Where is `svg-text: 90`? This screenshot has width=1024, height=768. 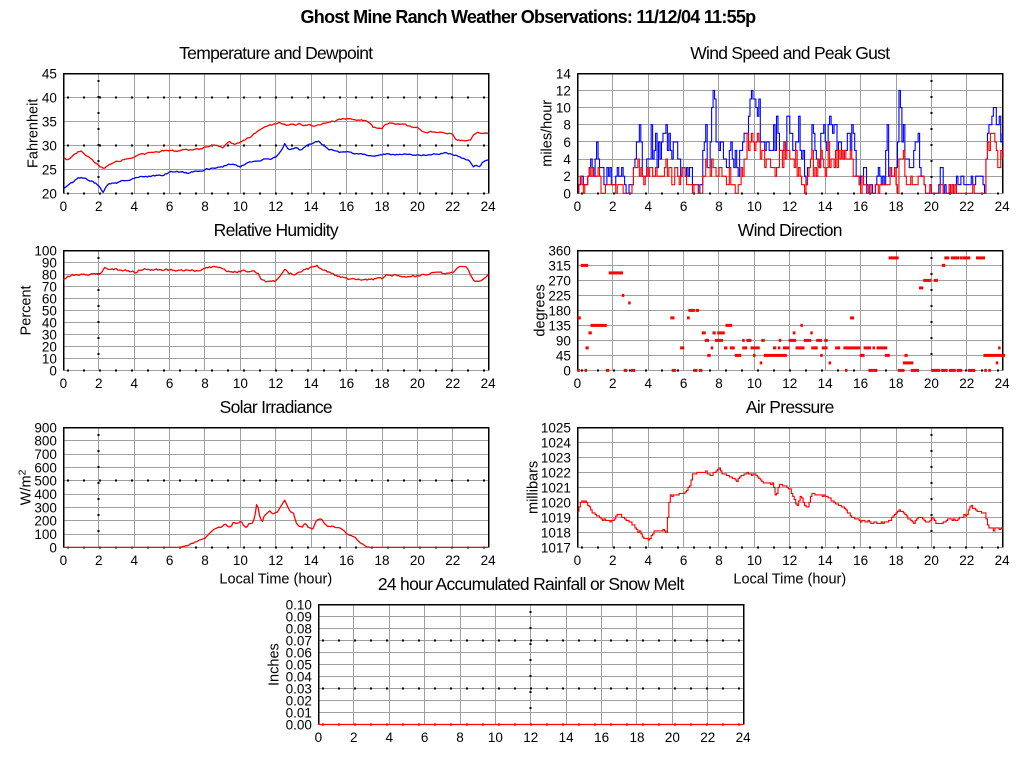 svg-text: 90 is located at coordinates (49, 262).